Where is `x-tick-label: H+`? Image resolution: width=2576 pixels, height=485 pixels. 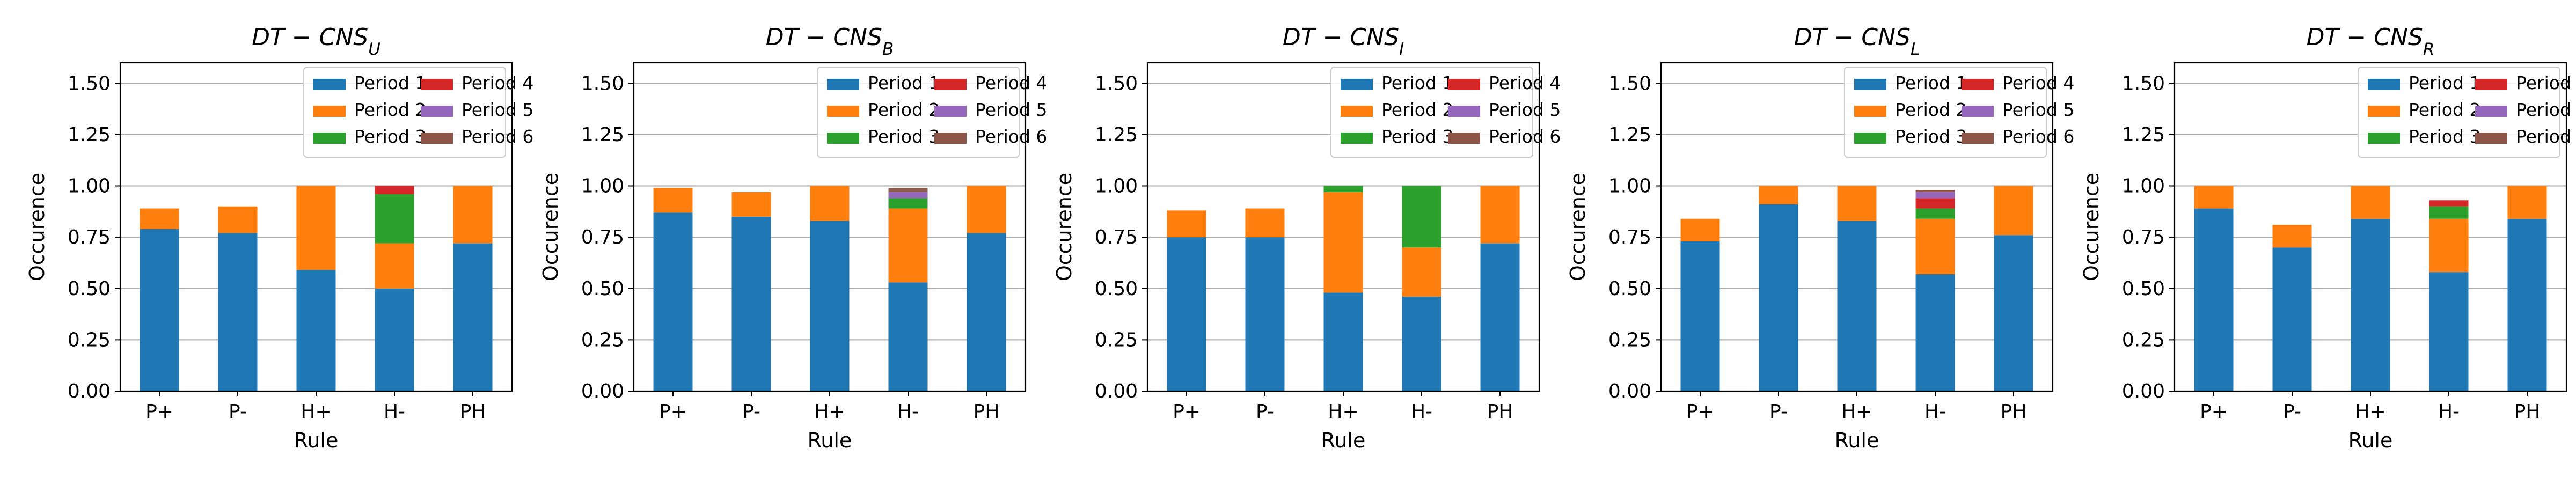 x-tick-label: H+ is located at coordinates (829, 412).